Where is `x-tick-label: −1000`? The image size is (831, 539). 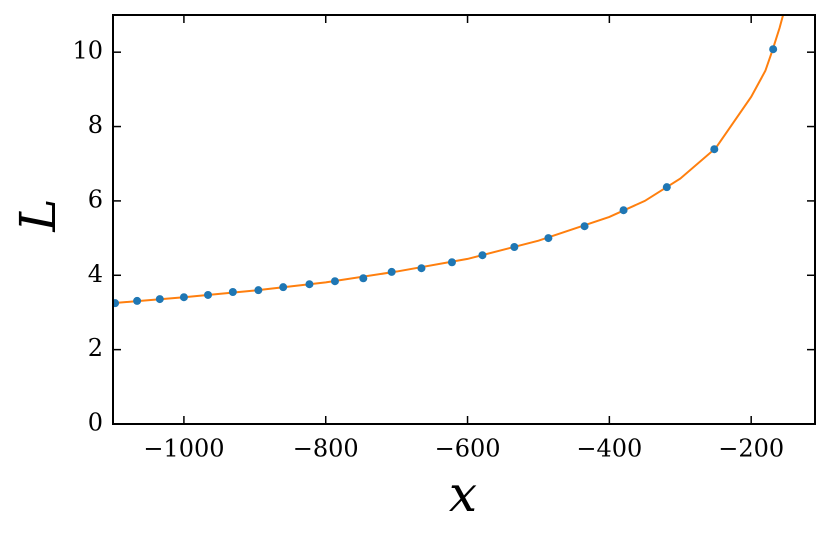
x-tick-label: −1000 is located at coordinates (183, 449).